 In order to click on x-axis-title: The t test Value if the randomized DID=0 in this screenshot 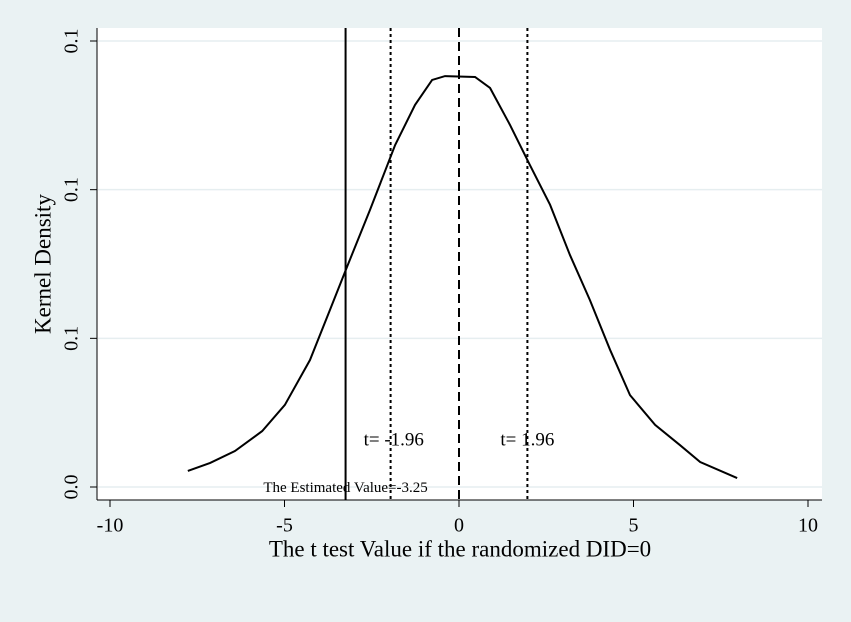, I will do `click(460, 548)`.